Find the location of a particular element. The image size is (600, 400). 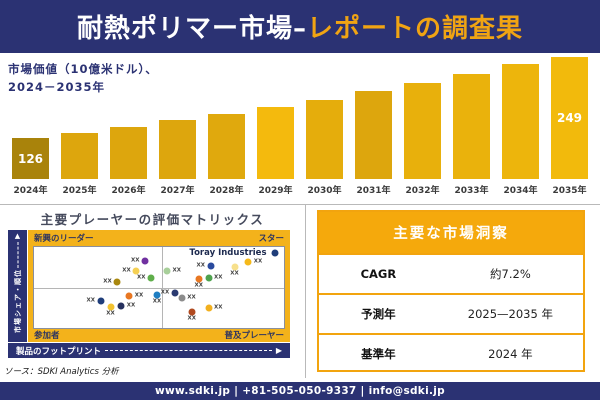

chart-axis-title: 市場価値（10億米ドル）、 2024－2035年 is located at coordinates (83, 79).